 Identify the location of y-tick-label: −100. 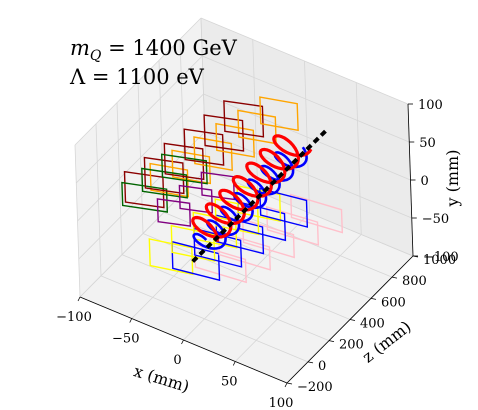
(441, 257).